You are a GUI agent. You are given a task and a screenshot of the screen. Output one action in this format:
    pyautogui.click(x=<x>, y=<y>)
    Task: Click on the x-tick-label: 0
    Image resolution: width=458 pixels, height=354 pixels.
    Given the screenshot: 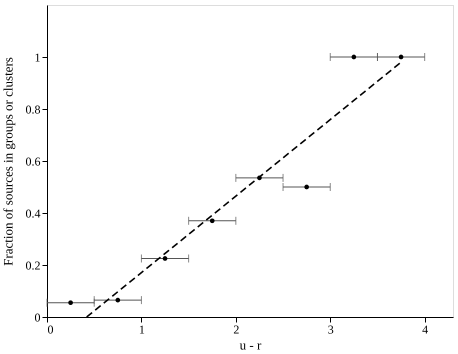 What is the action you would take?
    pyautogui.click(x=51, y=329)
    